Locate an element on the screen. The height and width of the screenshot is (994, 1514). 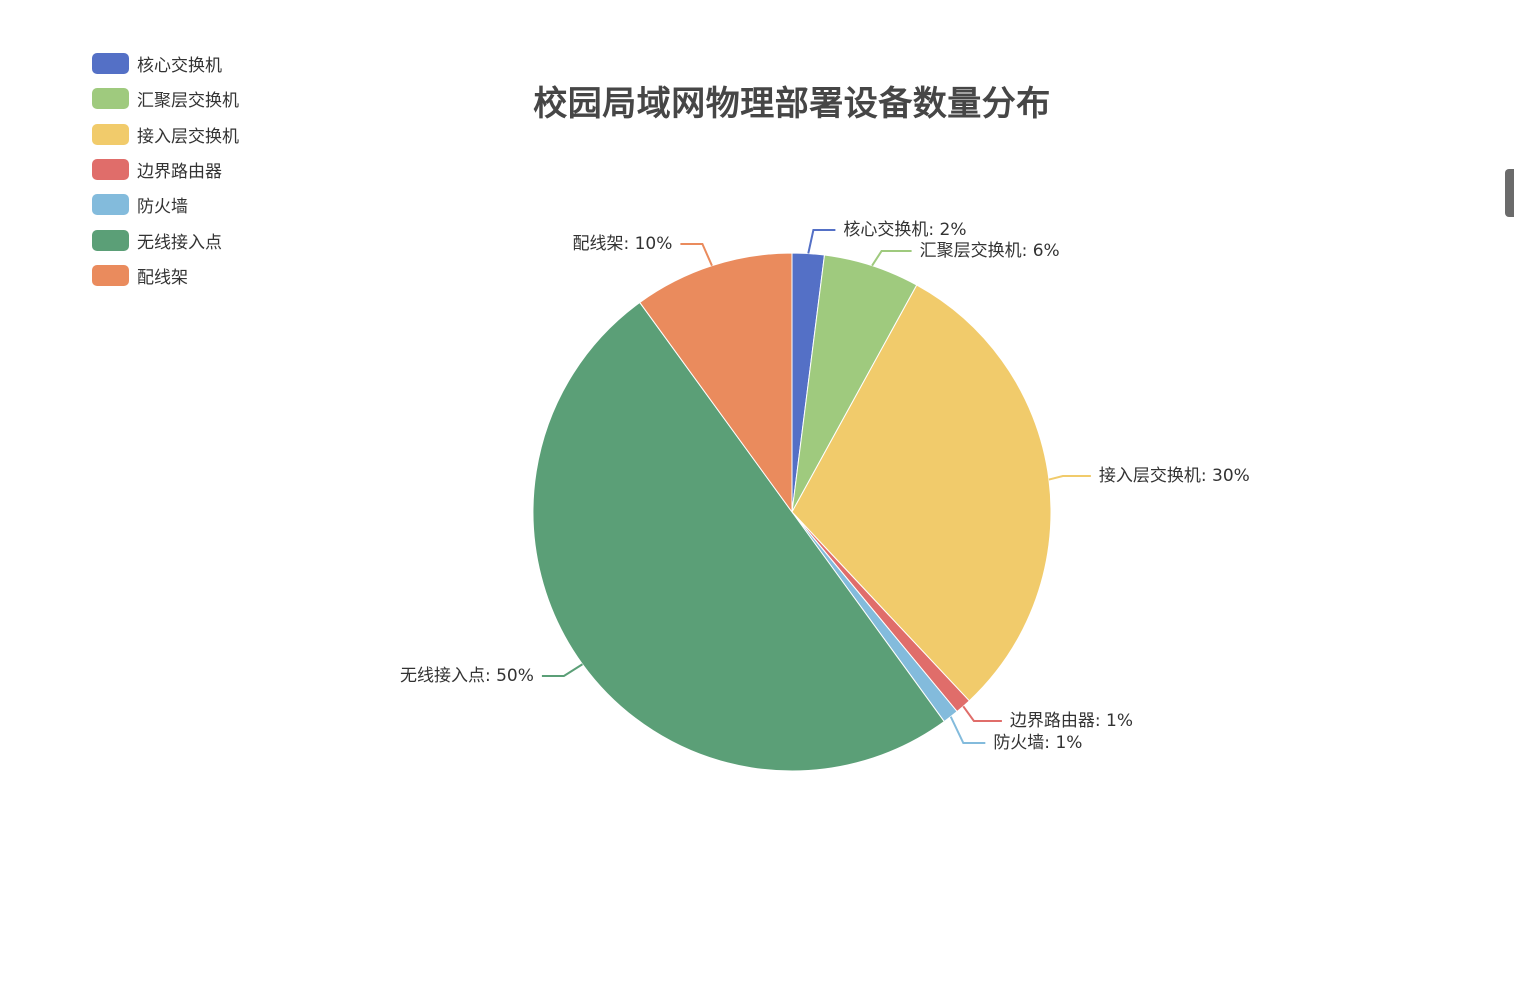
legend-item: 汇聚层交换机 is located at coordinates (165, 98).